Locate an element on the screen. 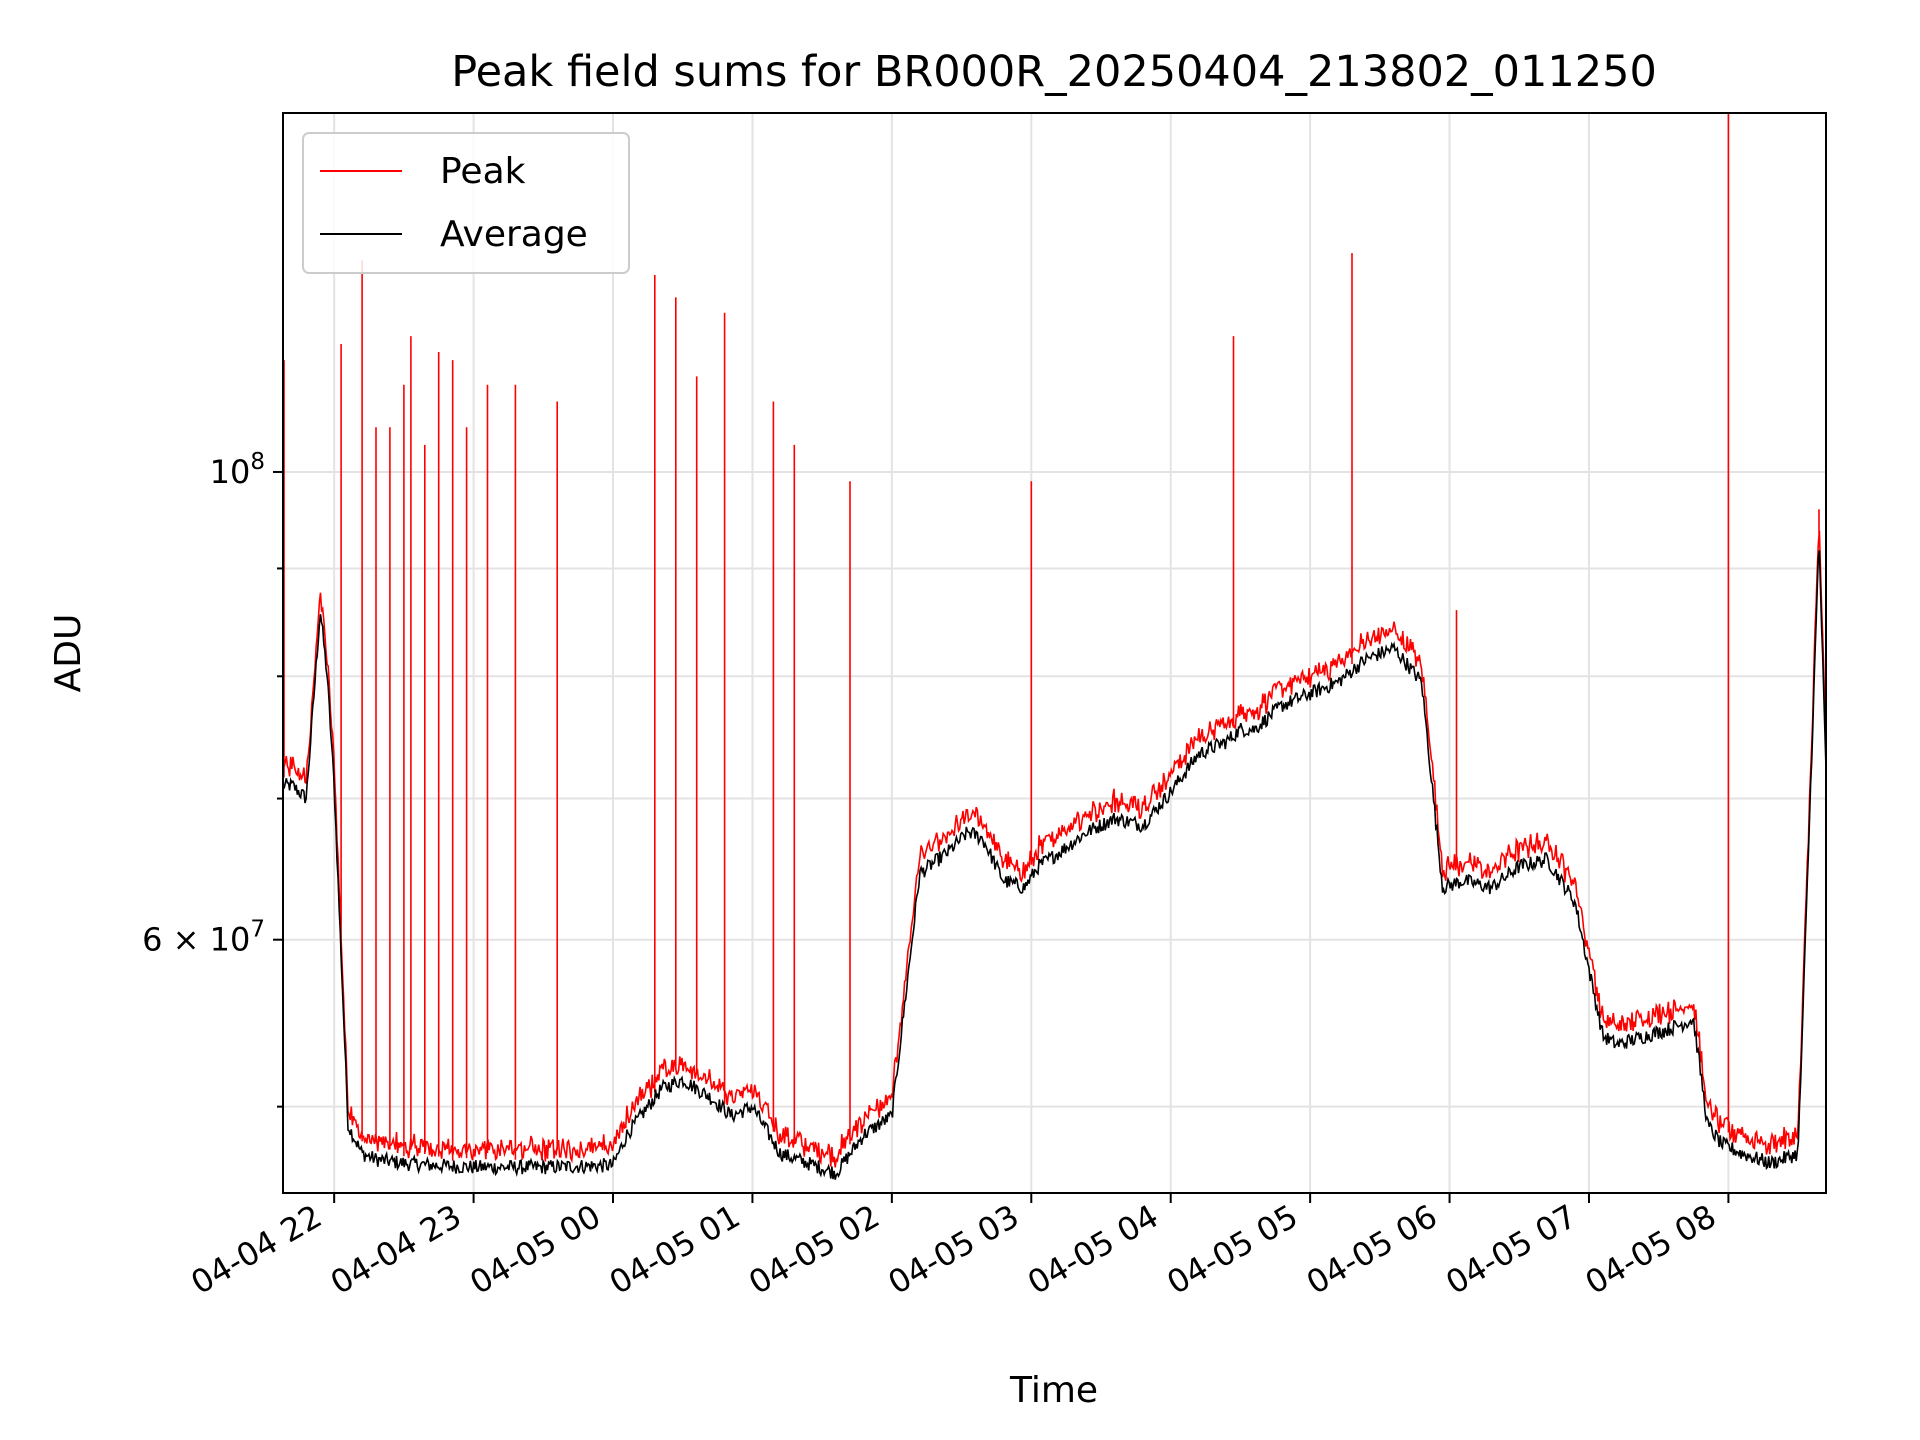 Image resolution: width=1920 pixels, height=1440 pixels. y-tick-label: 108 is located at coordinates (237, 470).